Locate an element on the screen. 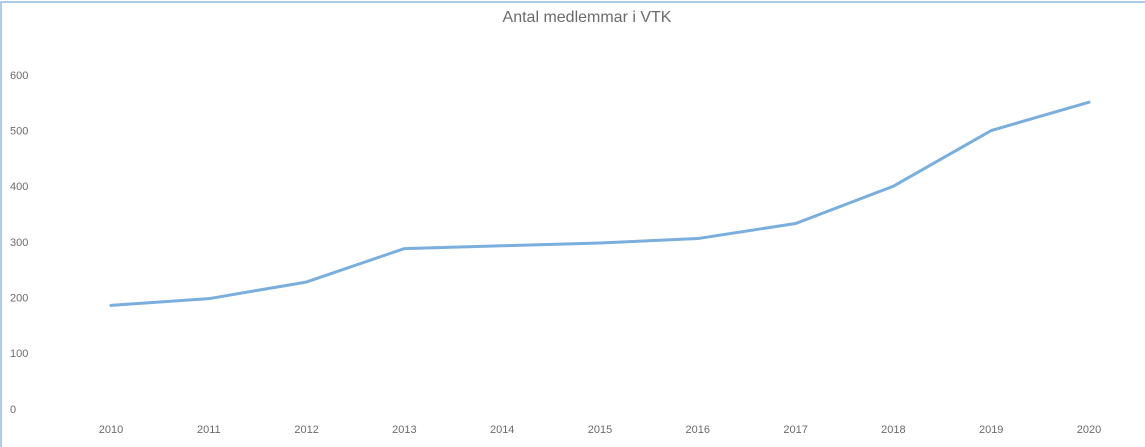 The image size is (1145, 447). x-tick-label: 2016 is located at coordinates (698, 430).